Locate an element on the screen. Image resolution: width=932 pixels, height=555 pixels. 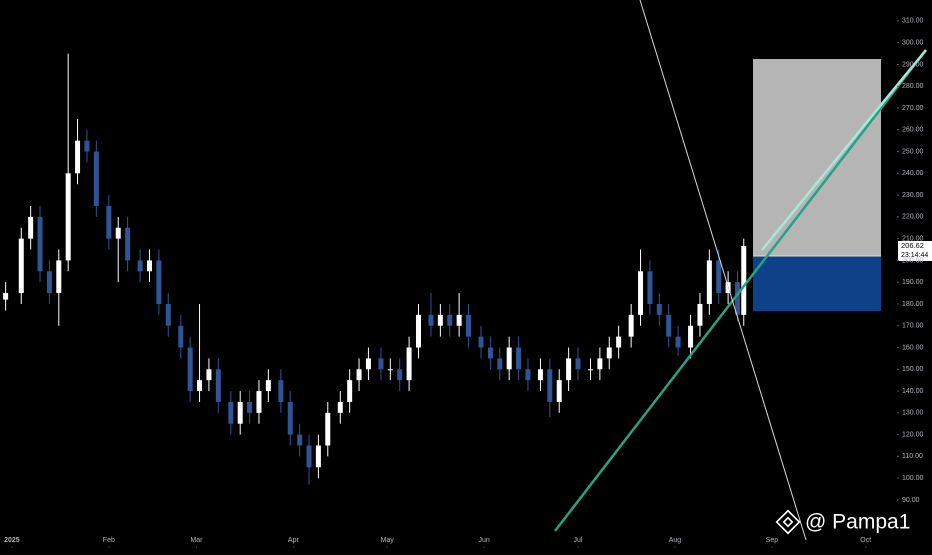
watermark-icon is located at coordinates (788, 522).